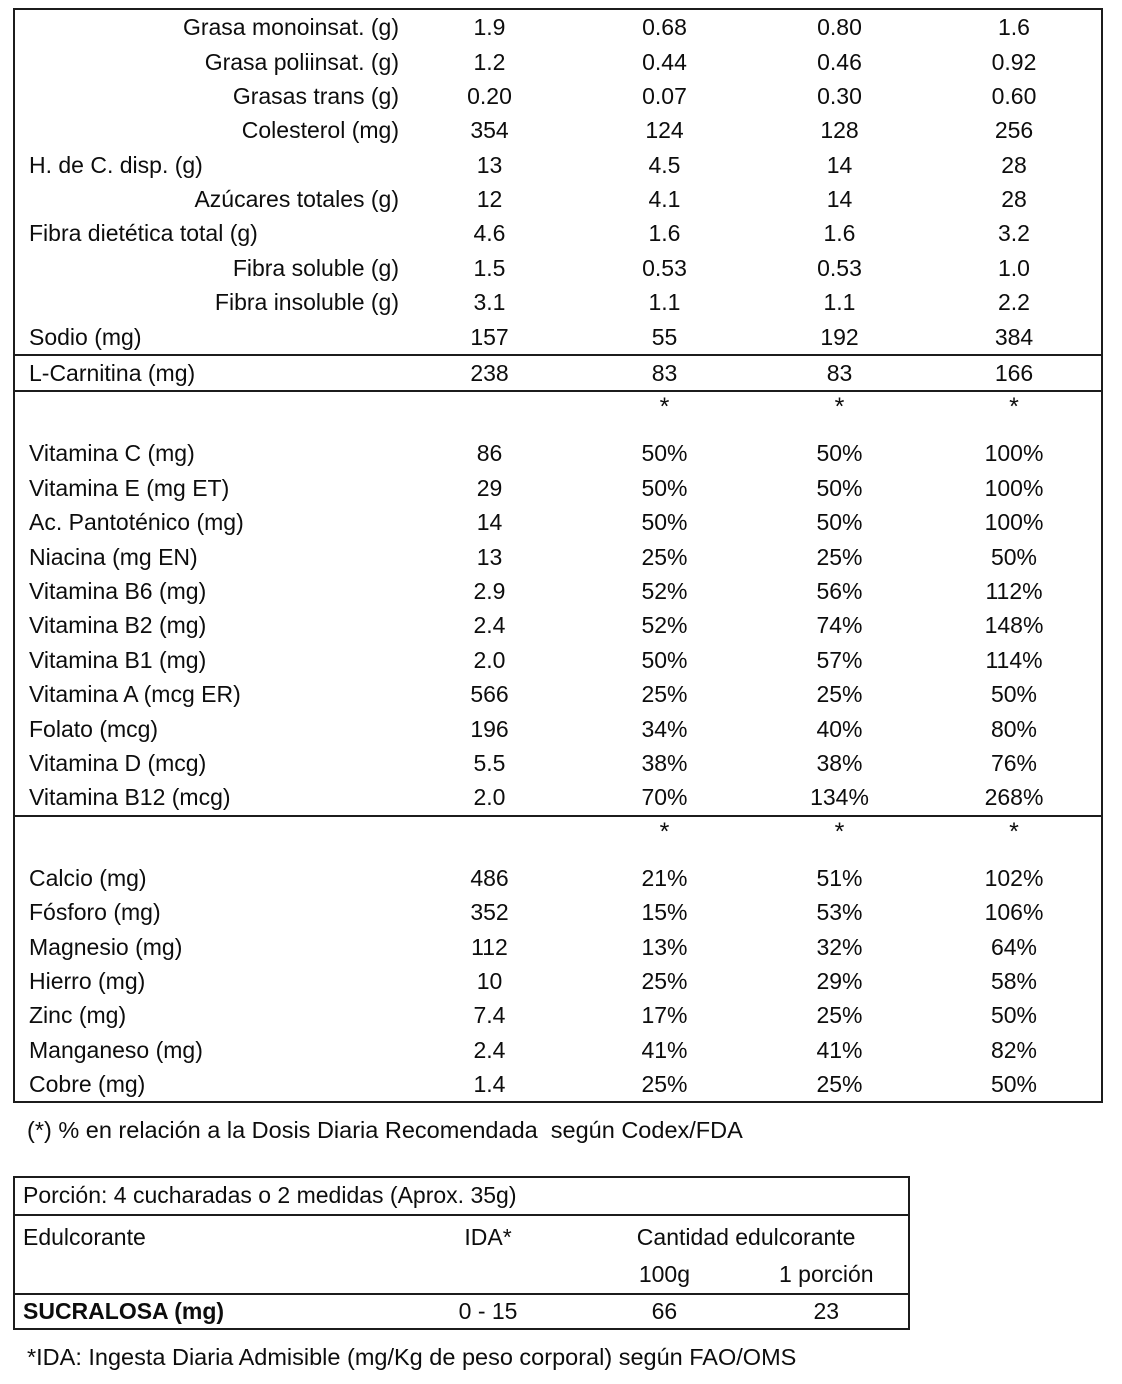  What do you see at coordinates (78, 1015) in the screenshot?
I see `nutrient-label: Zinc (mg)` at bounding box center [78, 1015].